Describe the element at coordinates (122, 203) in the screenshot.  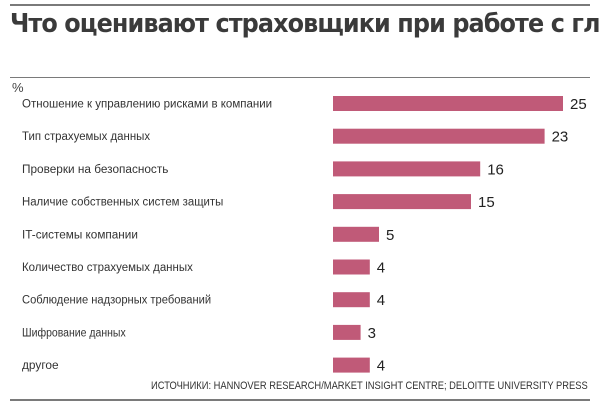
I see `category-label: Наличие собственных систем защиты` at that location.